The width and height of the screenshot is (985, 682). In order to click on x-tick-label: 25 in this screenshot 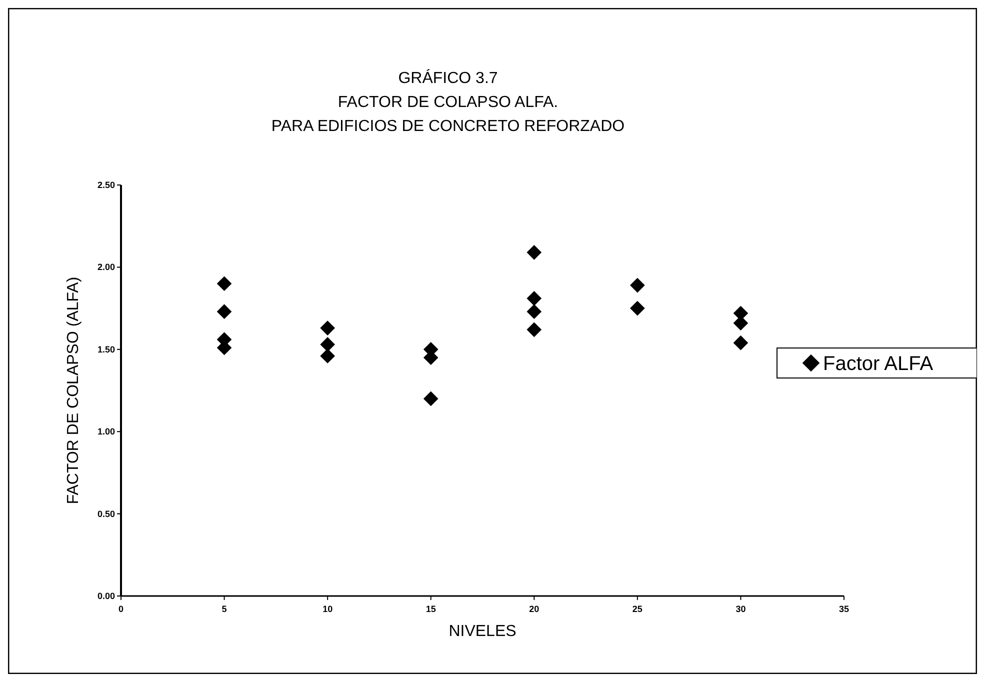, I will do `click(637, 609)`.